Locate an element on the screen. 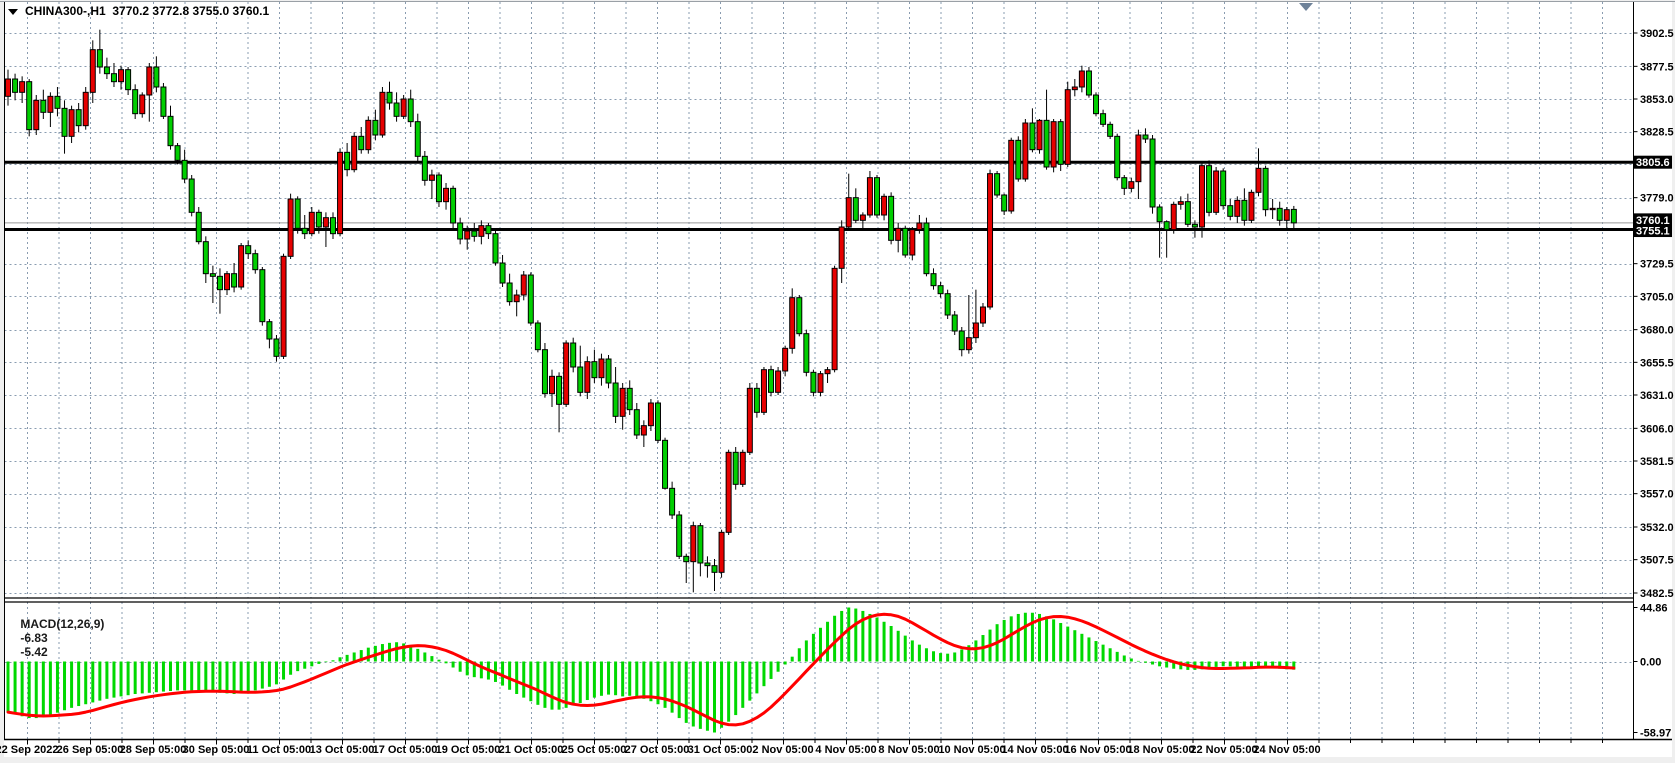 Image resolution: width=1675 pixels, height=763 pixels. time-axis-label: 4 Nov 05:00 is located at coordinates (845, 750).